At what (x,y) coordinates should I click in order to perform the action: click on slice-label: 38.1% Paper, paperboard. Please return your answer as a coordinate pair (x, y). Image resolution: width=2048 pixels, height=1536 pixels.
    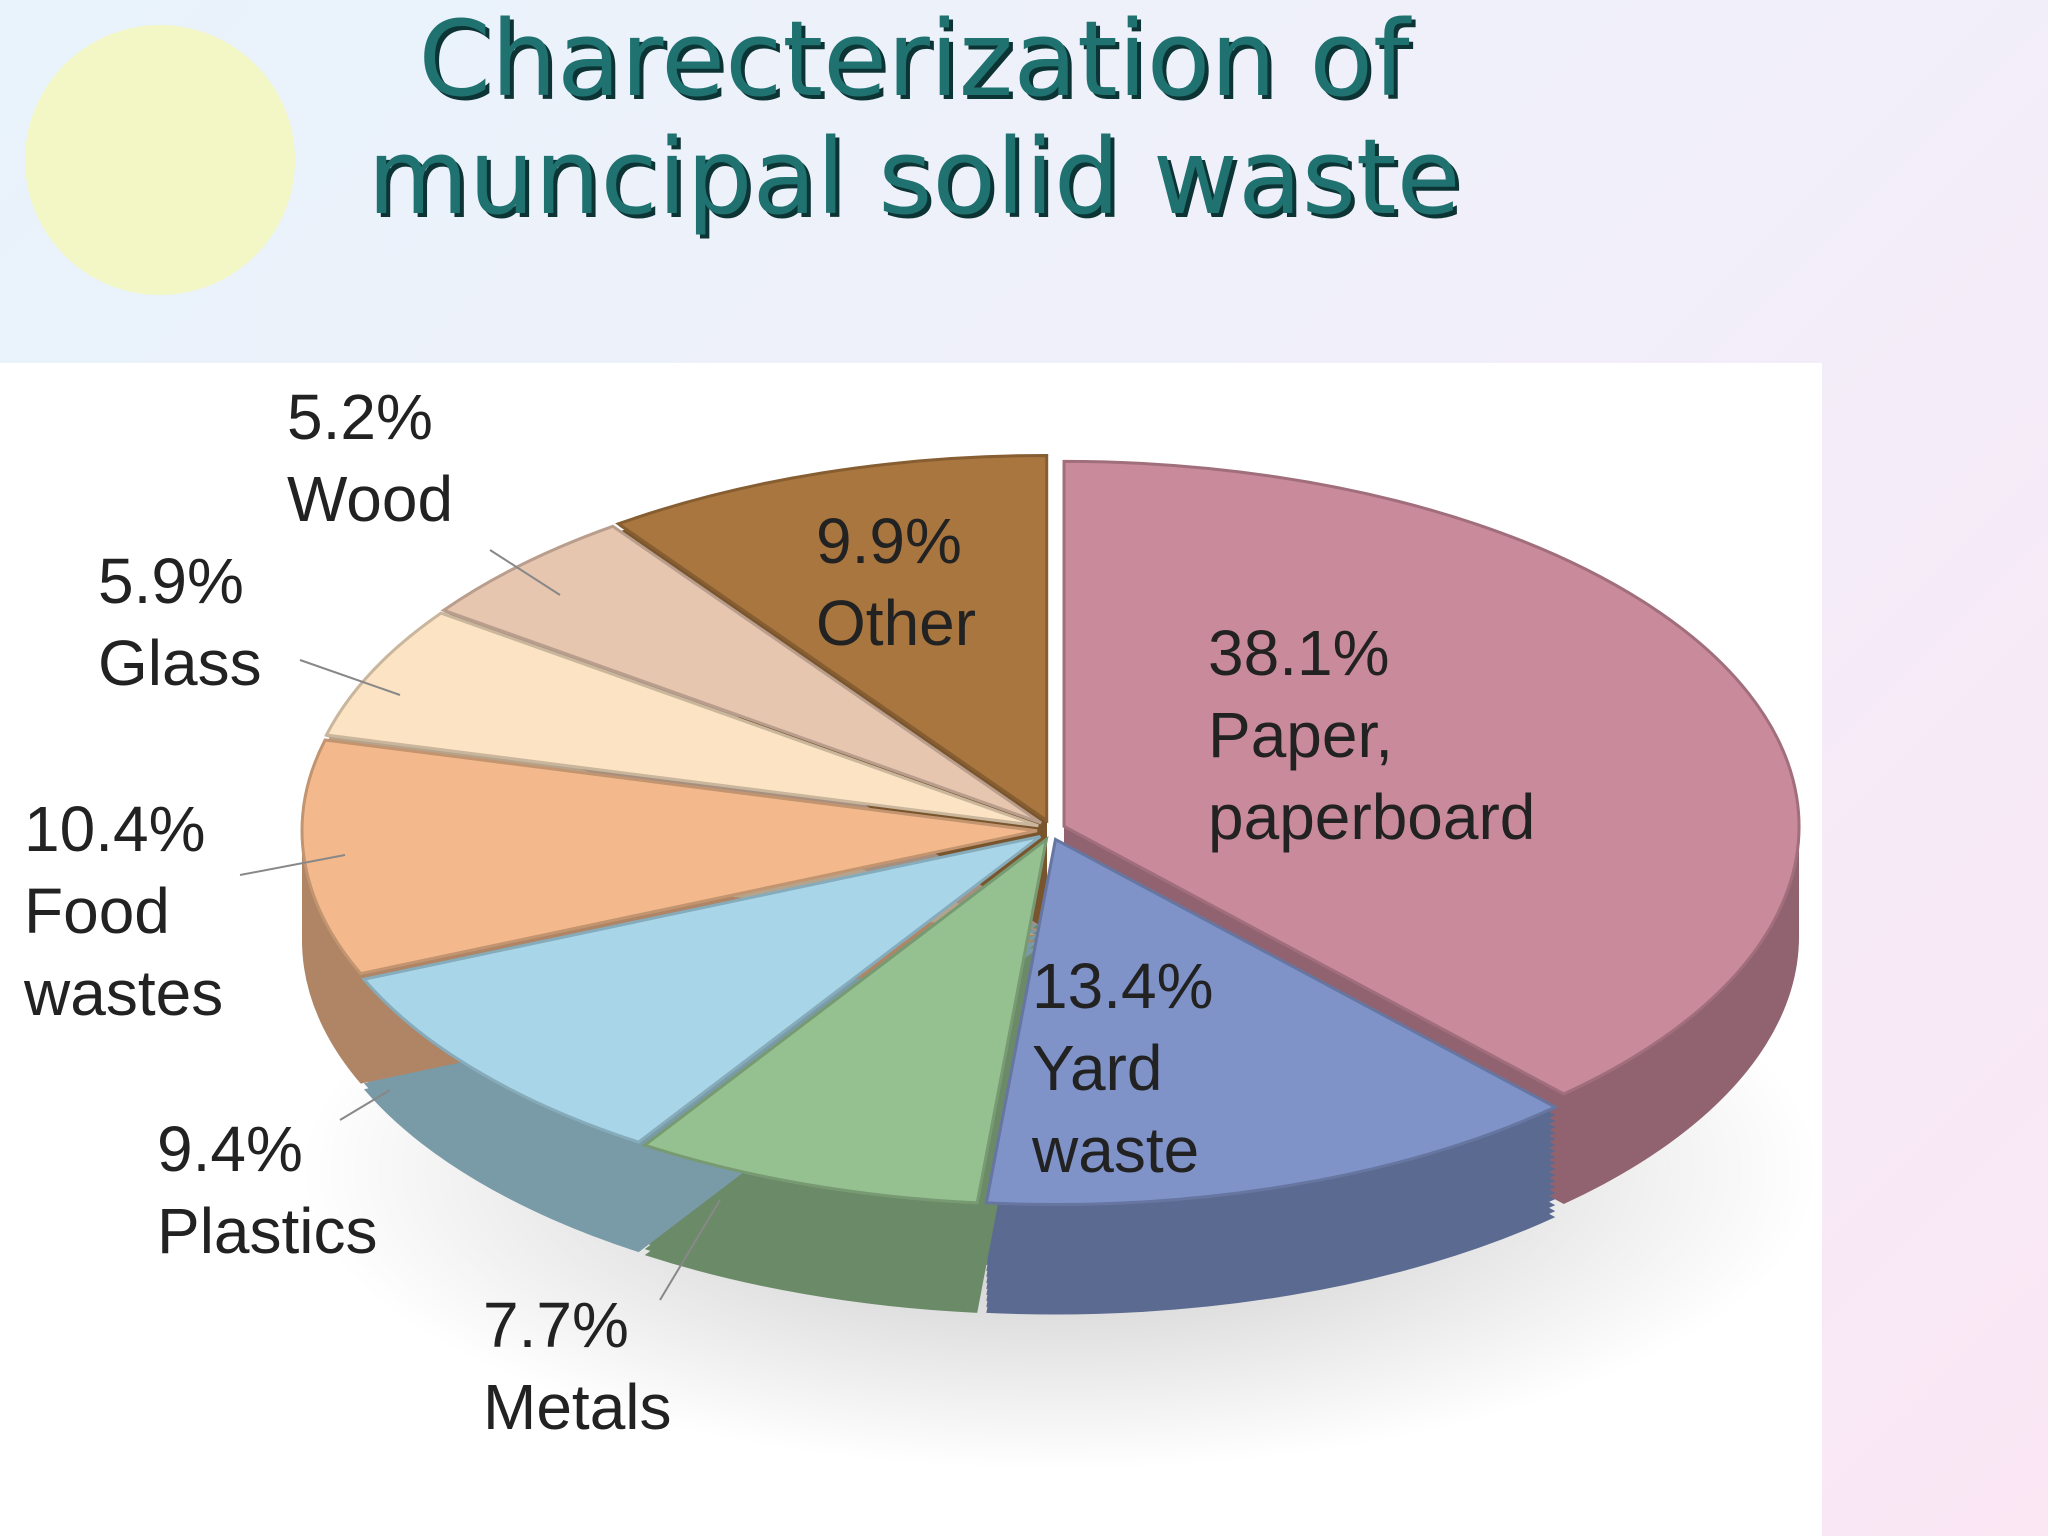
    Looking at the image, I should click on (1423, 735).